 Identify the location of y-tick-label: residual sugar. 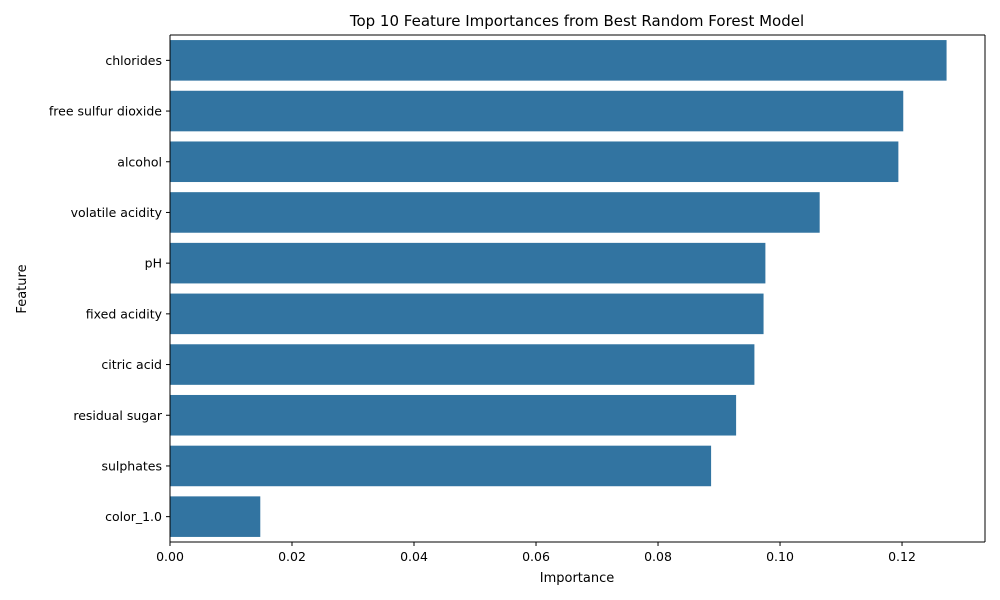
(118, 415).